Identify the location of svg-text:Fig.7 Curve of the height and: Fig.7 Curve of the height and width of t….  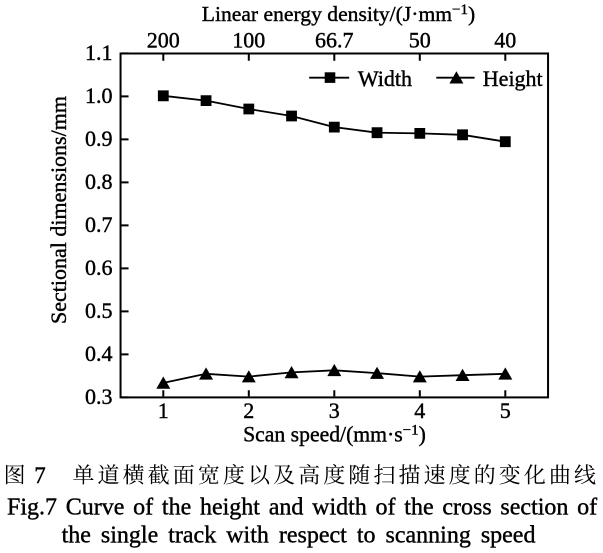
(302, 507).